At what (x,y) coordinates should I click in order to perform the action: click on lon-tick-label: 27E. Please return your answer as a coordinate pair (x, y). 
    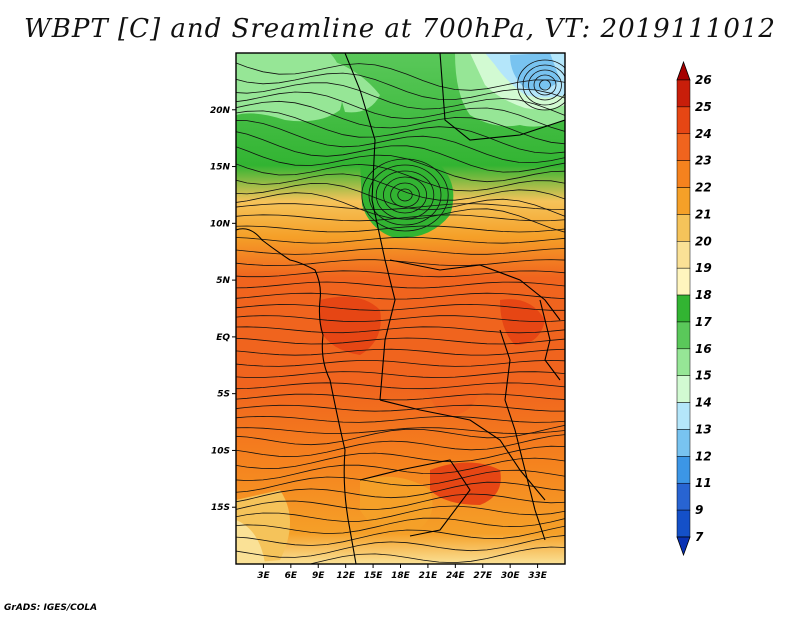
    Looking at the image, I should click on (483, 576).